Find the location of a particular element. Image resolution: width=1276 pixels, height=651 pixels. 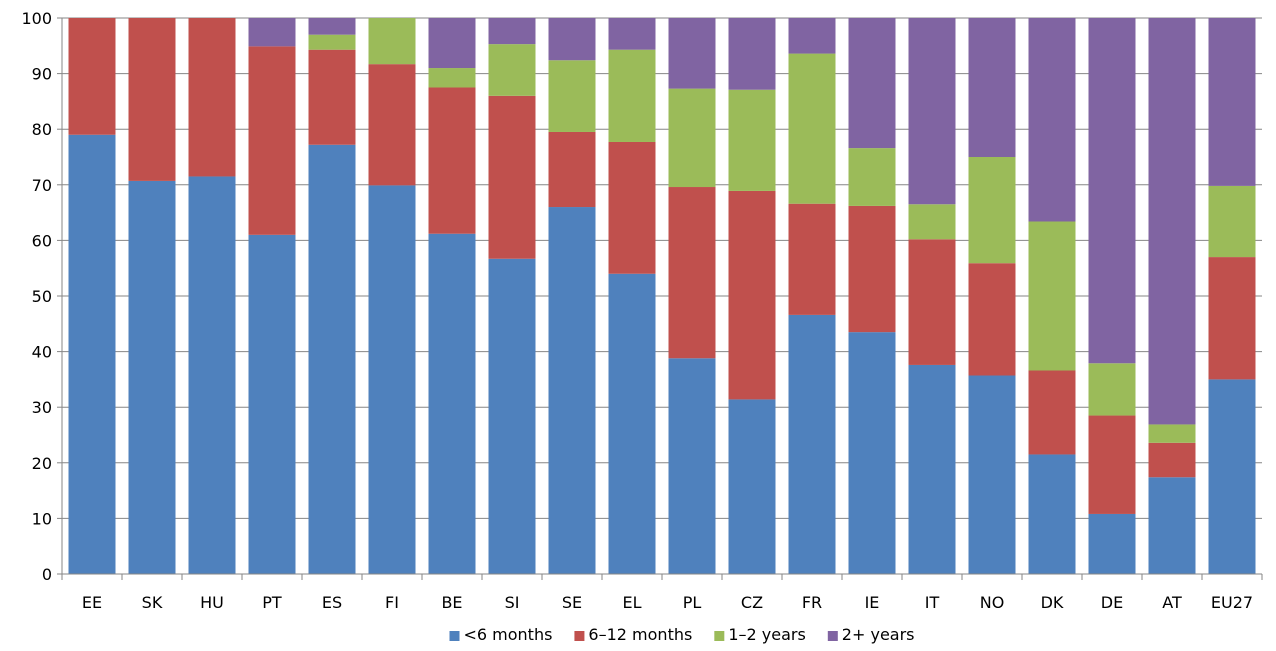

y-tick-label: 90 is located at coordinates (42, 74).